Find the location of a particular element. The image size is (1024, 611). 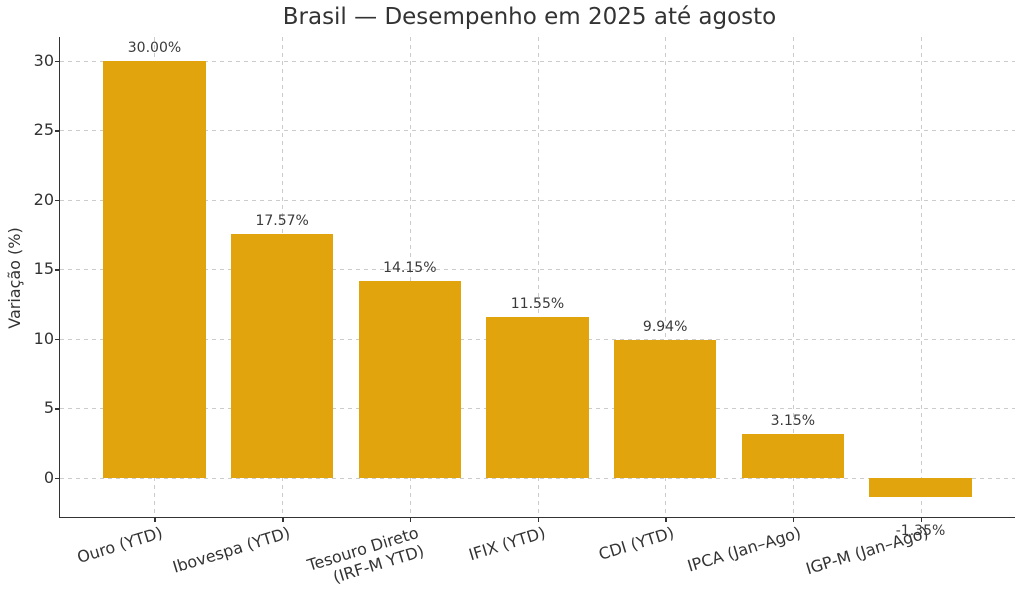

bar-value-label: 17.57% is located at coordinates (282, 220).